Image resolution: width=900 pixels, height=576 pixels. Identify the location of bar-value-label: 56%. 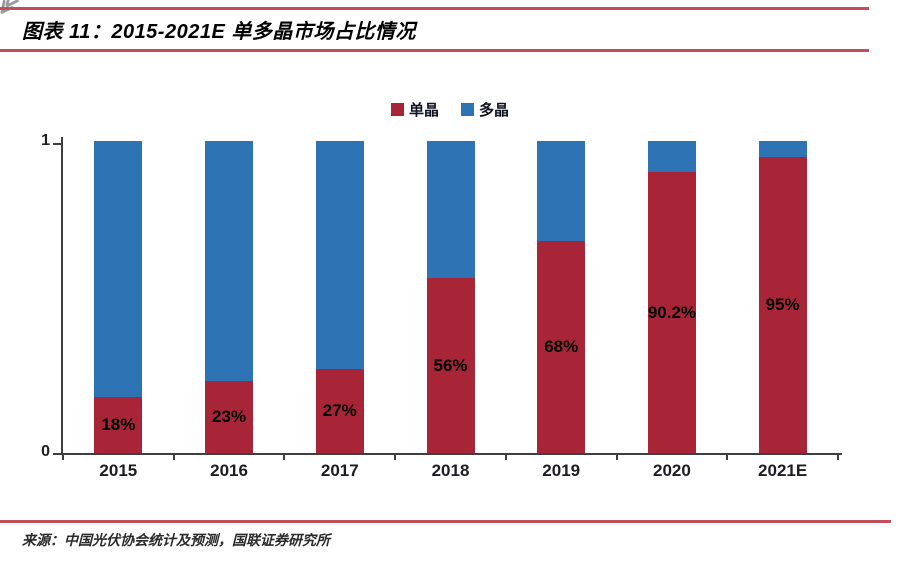
(450, 365).